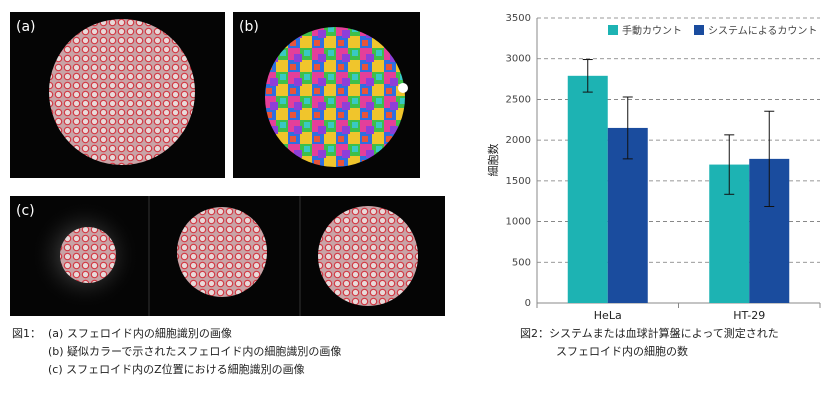  Describe the element at coordinates (194, 351) in the screenshot. I see `caption: (b) 疑似カラーで示されたスフェロイド内の細胞識別の画像` at that location.